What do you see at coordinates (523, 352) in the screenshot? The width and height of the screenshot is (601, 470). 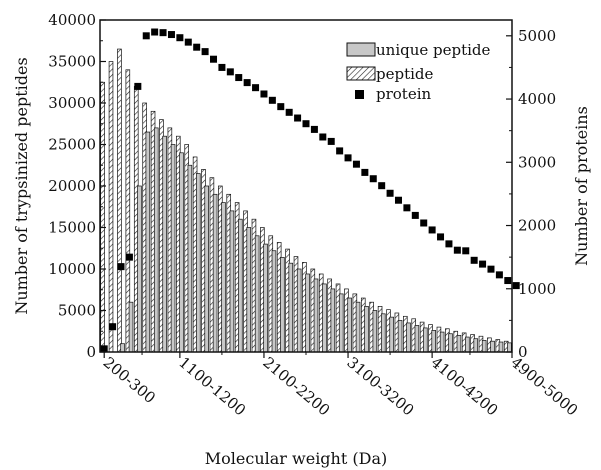 I see `right-tick-label: 0` at bounding box center [523, 352].